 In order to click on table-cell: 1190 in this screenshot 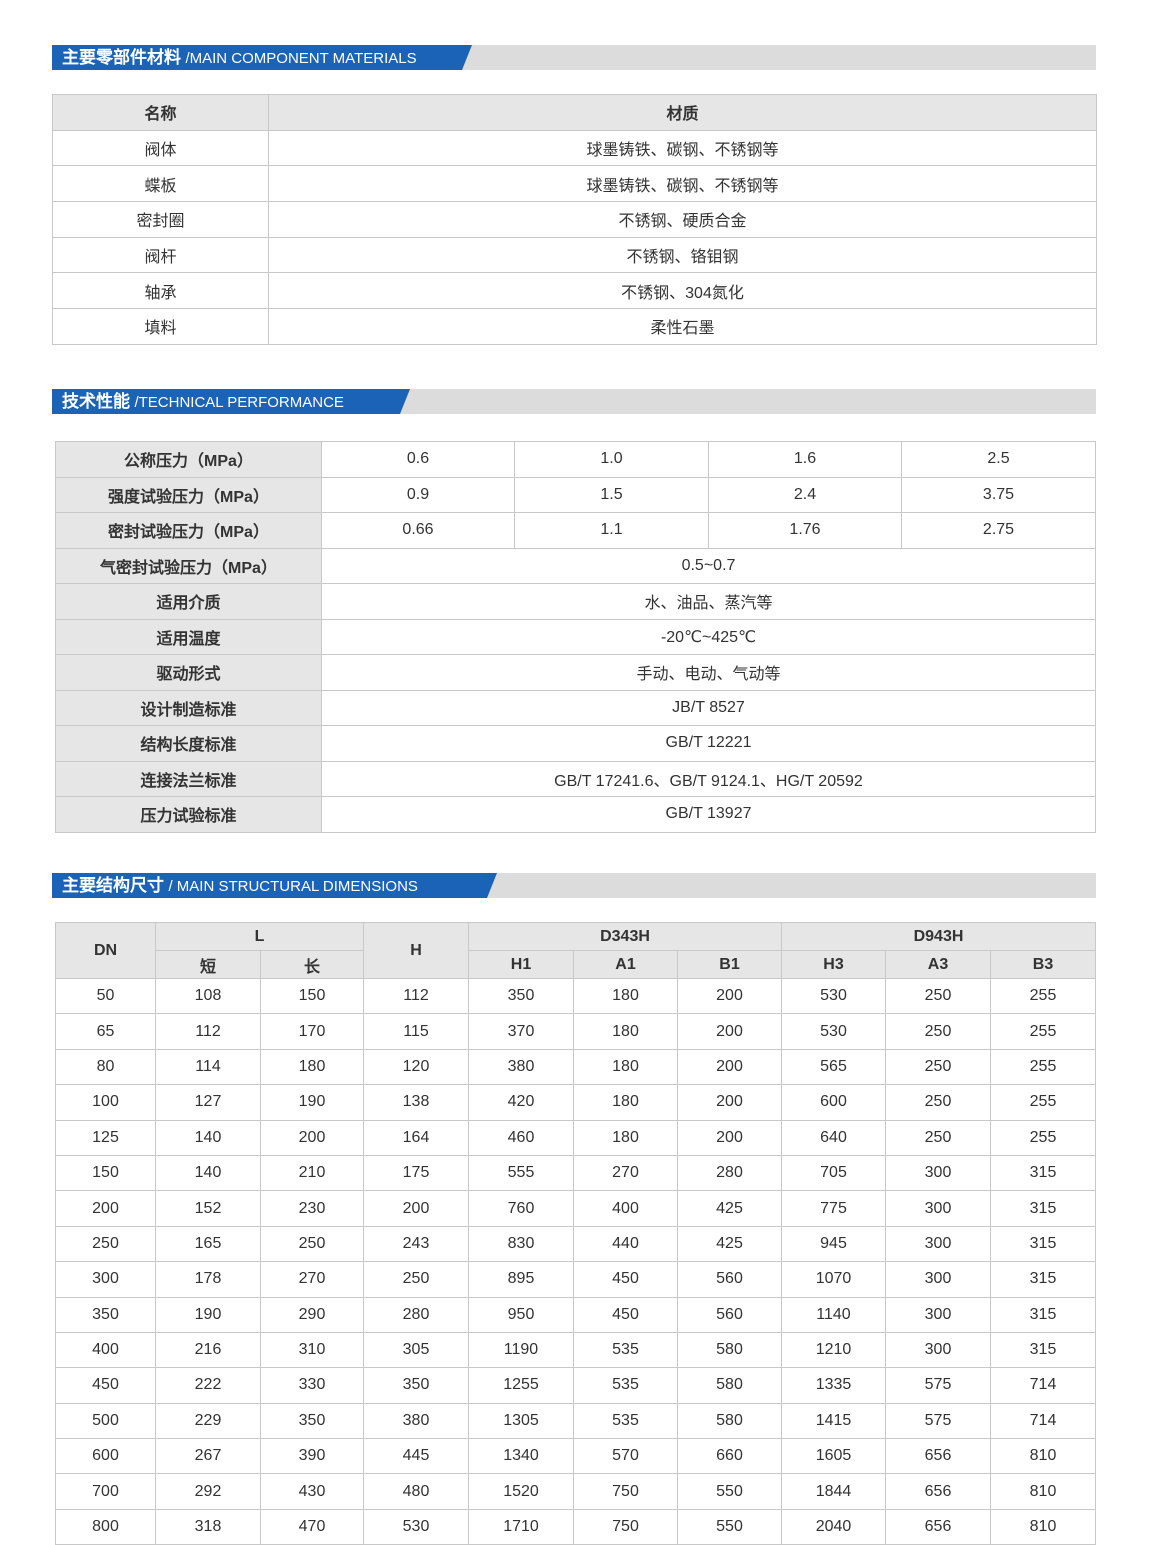, I will do `click(521, 1350)`.